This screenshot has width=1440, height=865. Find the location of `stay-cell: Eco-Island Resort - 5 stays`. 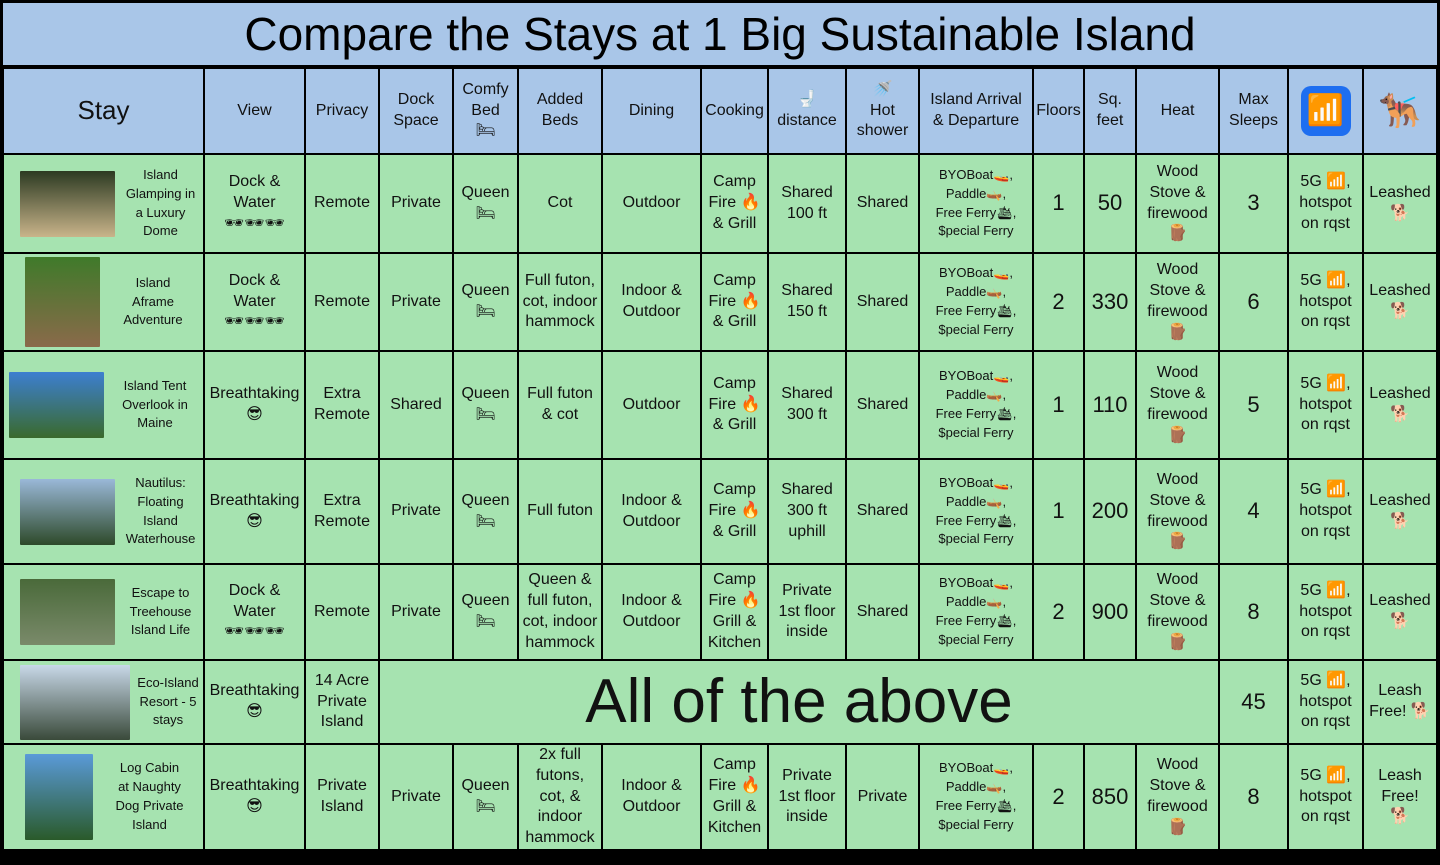

stay-cell: Eco-Island Resort - 5 stays is located at coordinates (103, 702).